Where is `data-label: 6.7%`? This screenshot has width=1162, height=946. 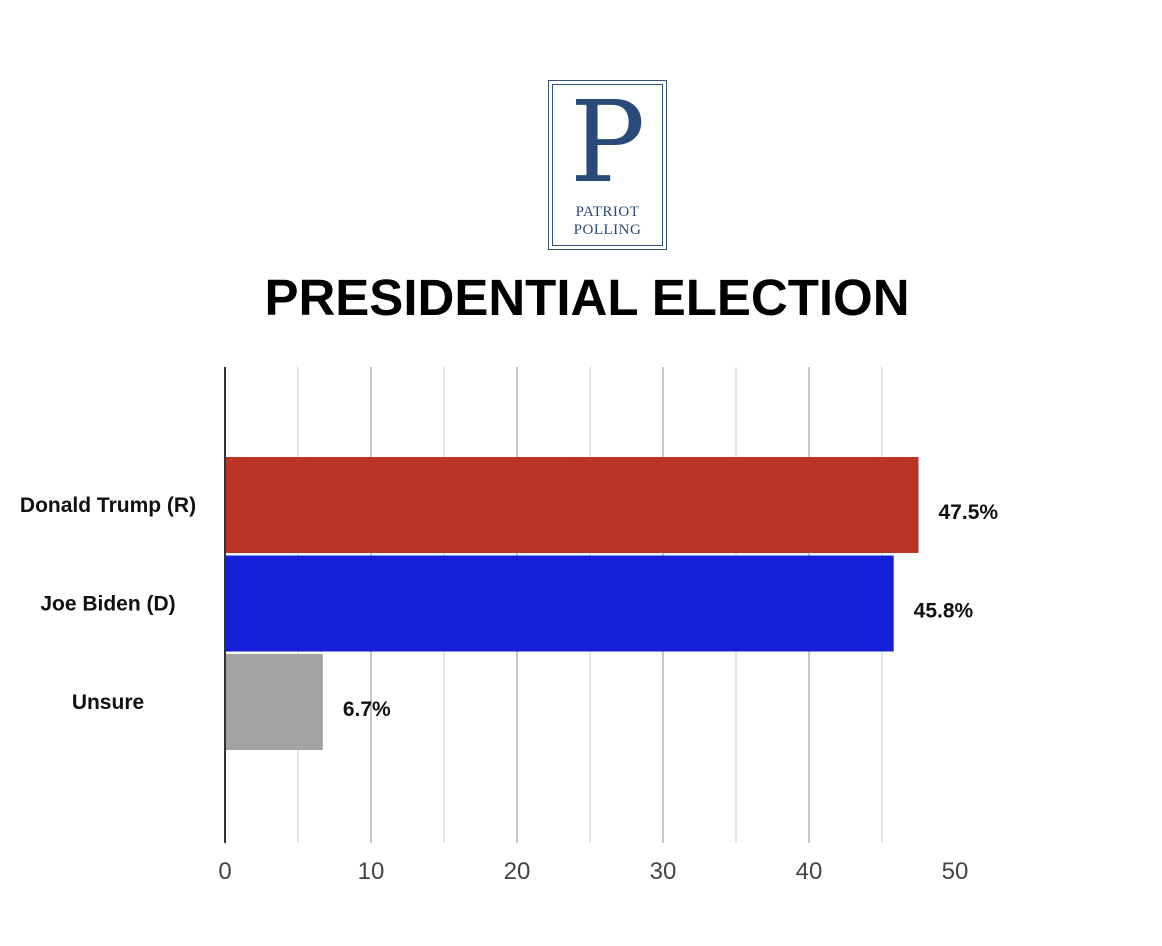
data-label: 6.7% is located at coordinates (367, 709).